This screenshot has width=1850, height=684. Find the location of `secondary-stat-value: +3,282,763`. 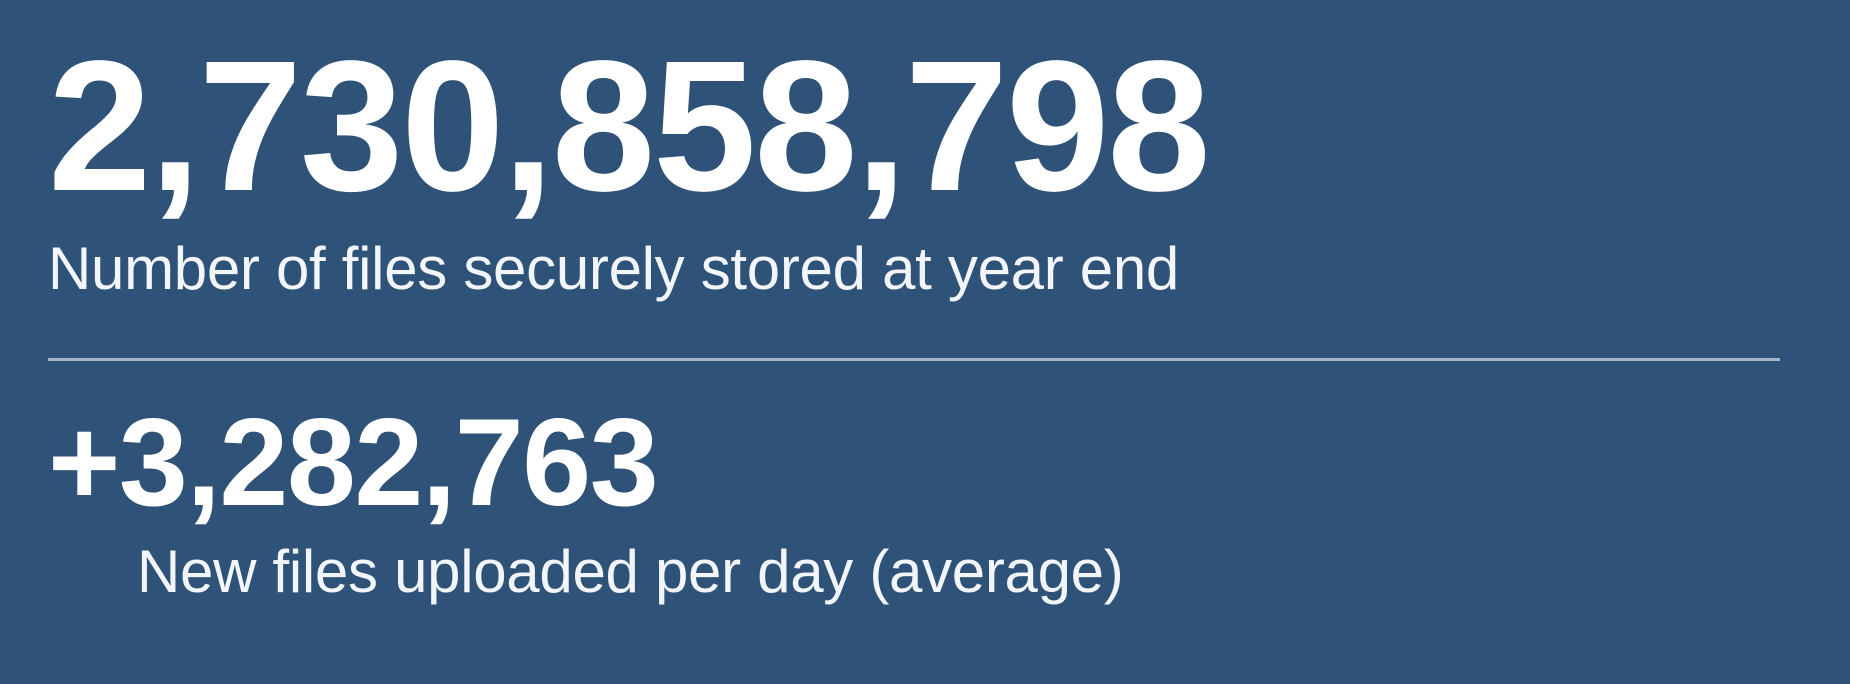

secondary-stat-value: +3,282,763 is located at coordinates (353, 463).